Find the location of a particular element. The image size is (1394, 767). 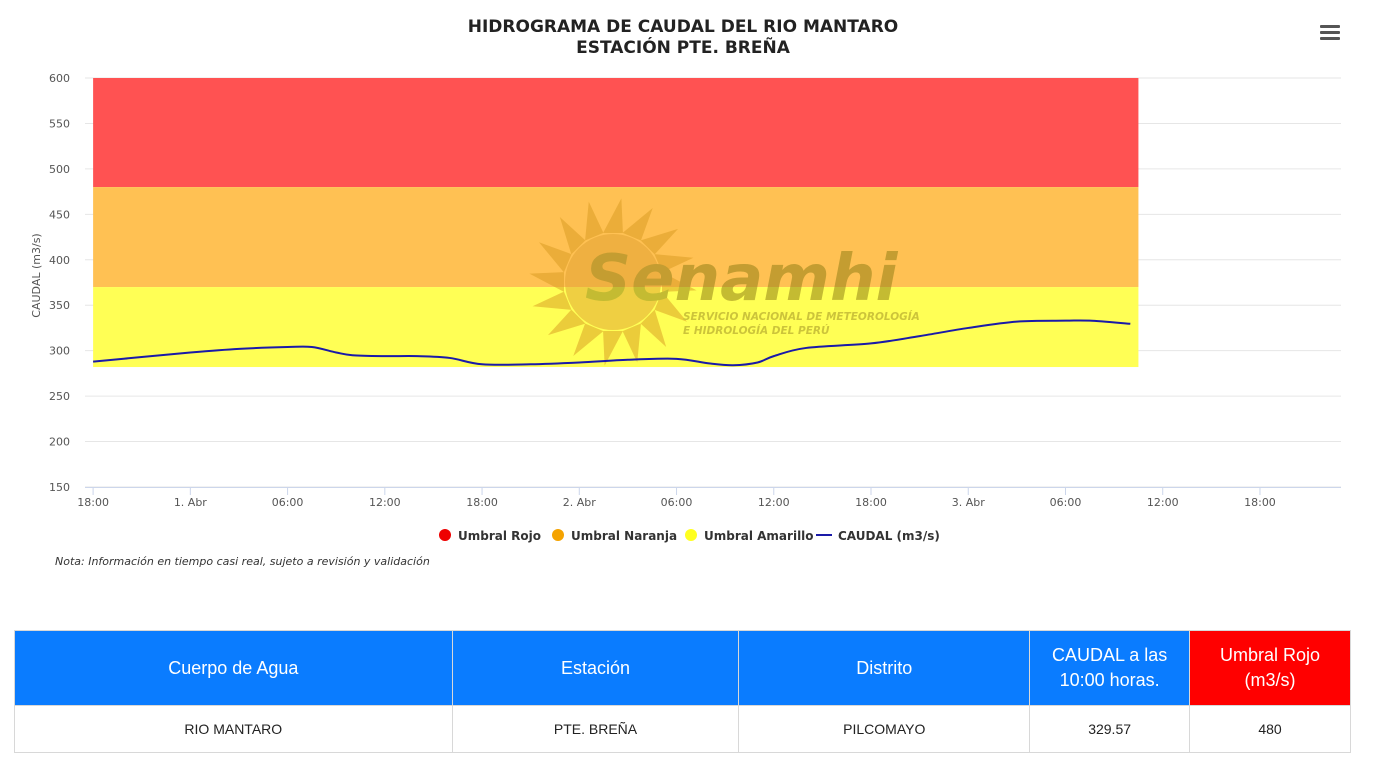

y-tick-label: 500 is located at coordinates (59, 169).